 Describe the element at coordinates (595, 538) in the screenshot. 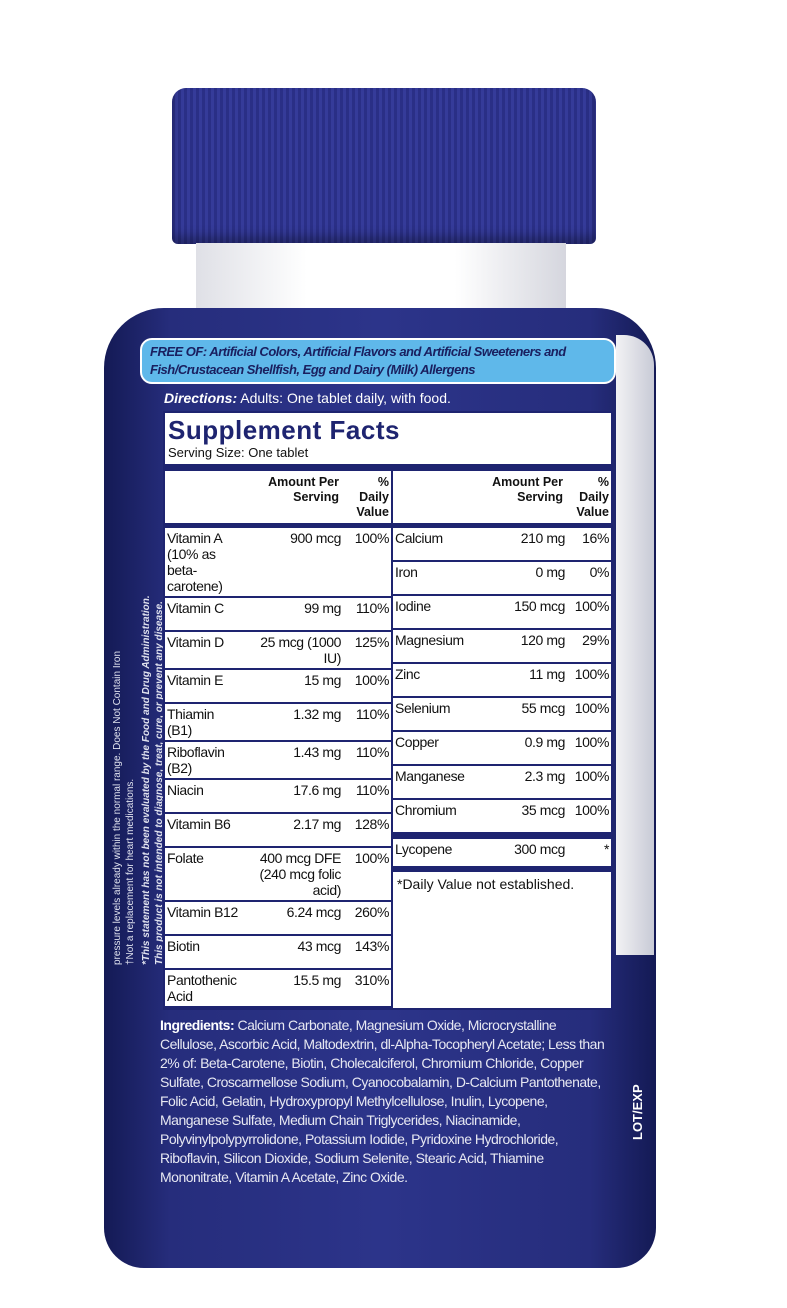

I see `nutrient-dv: 16%` at that location.